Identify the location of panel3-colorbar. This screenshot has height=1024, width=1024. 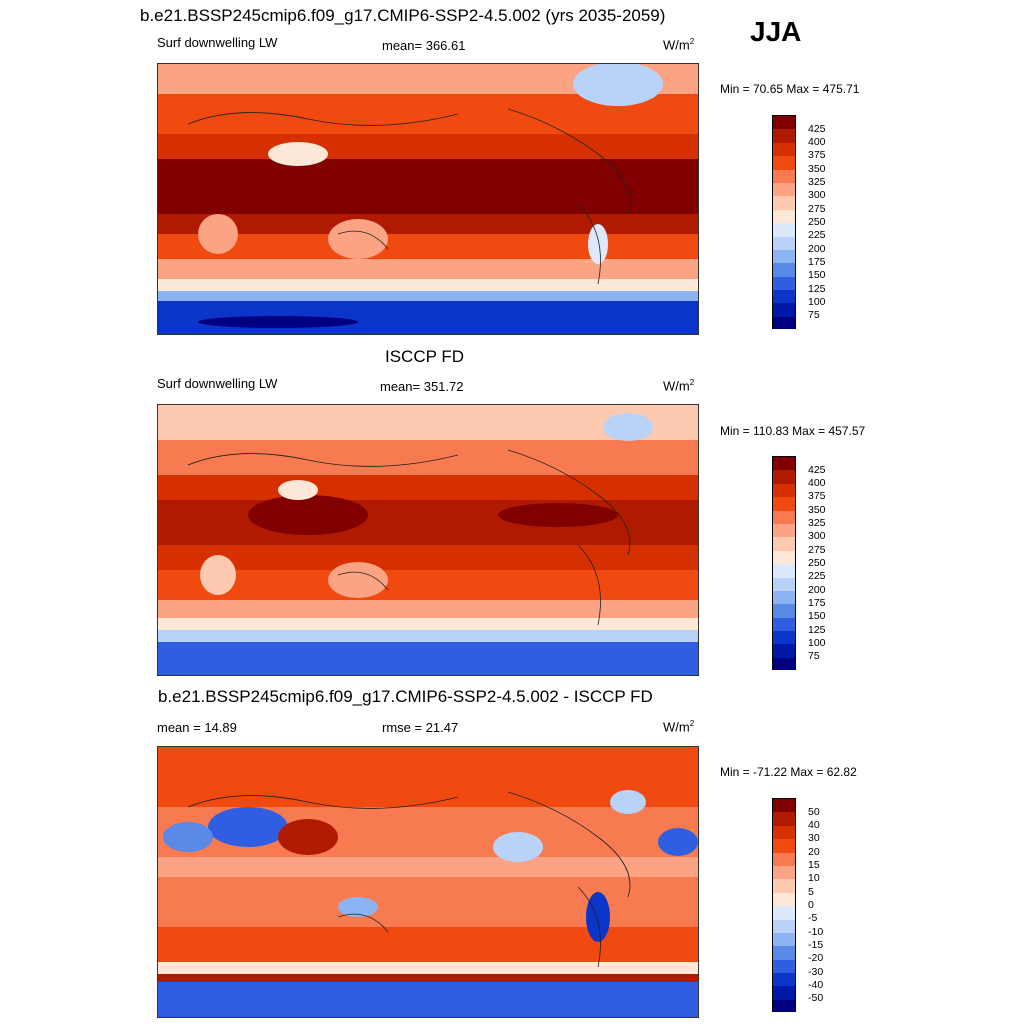
(784, 905).